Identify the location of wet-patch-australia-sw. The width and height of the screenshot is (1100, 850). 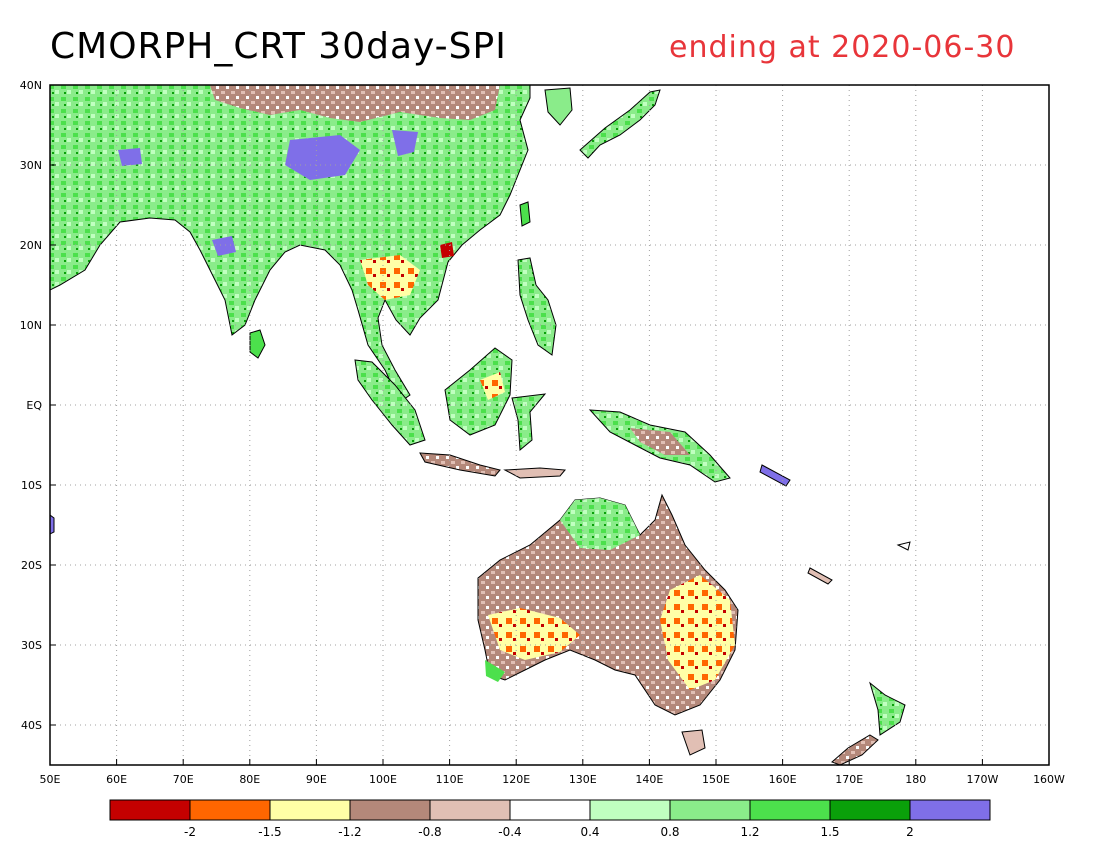
(495, 671).